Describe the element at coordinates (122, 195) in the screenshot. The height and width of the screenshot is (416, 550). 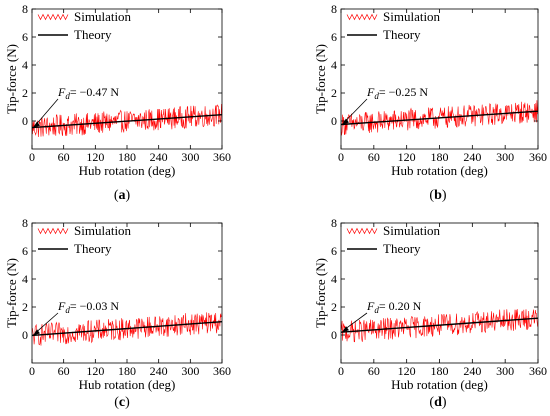
I see `panel-label: (a)` at that location.